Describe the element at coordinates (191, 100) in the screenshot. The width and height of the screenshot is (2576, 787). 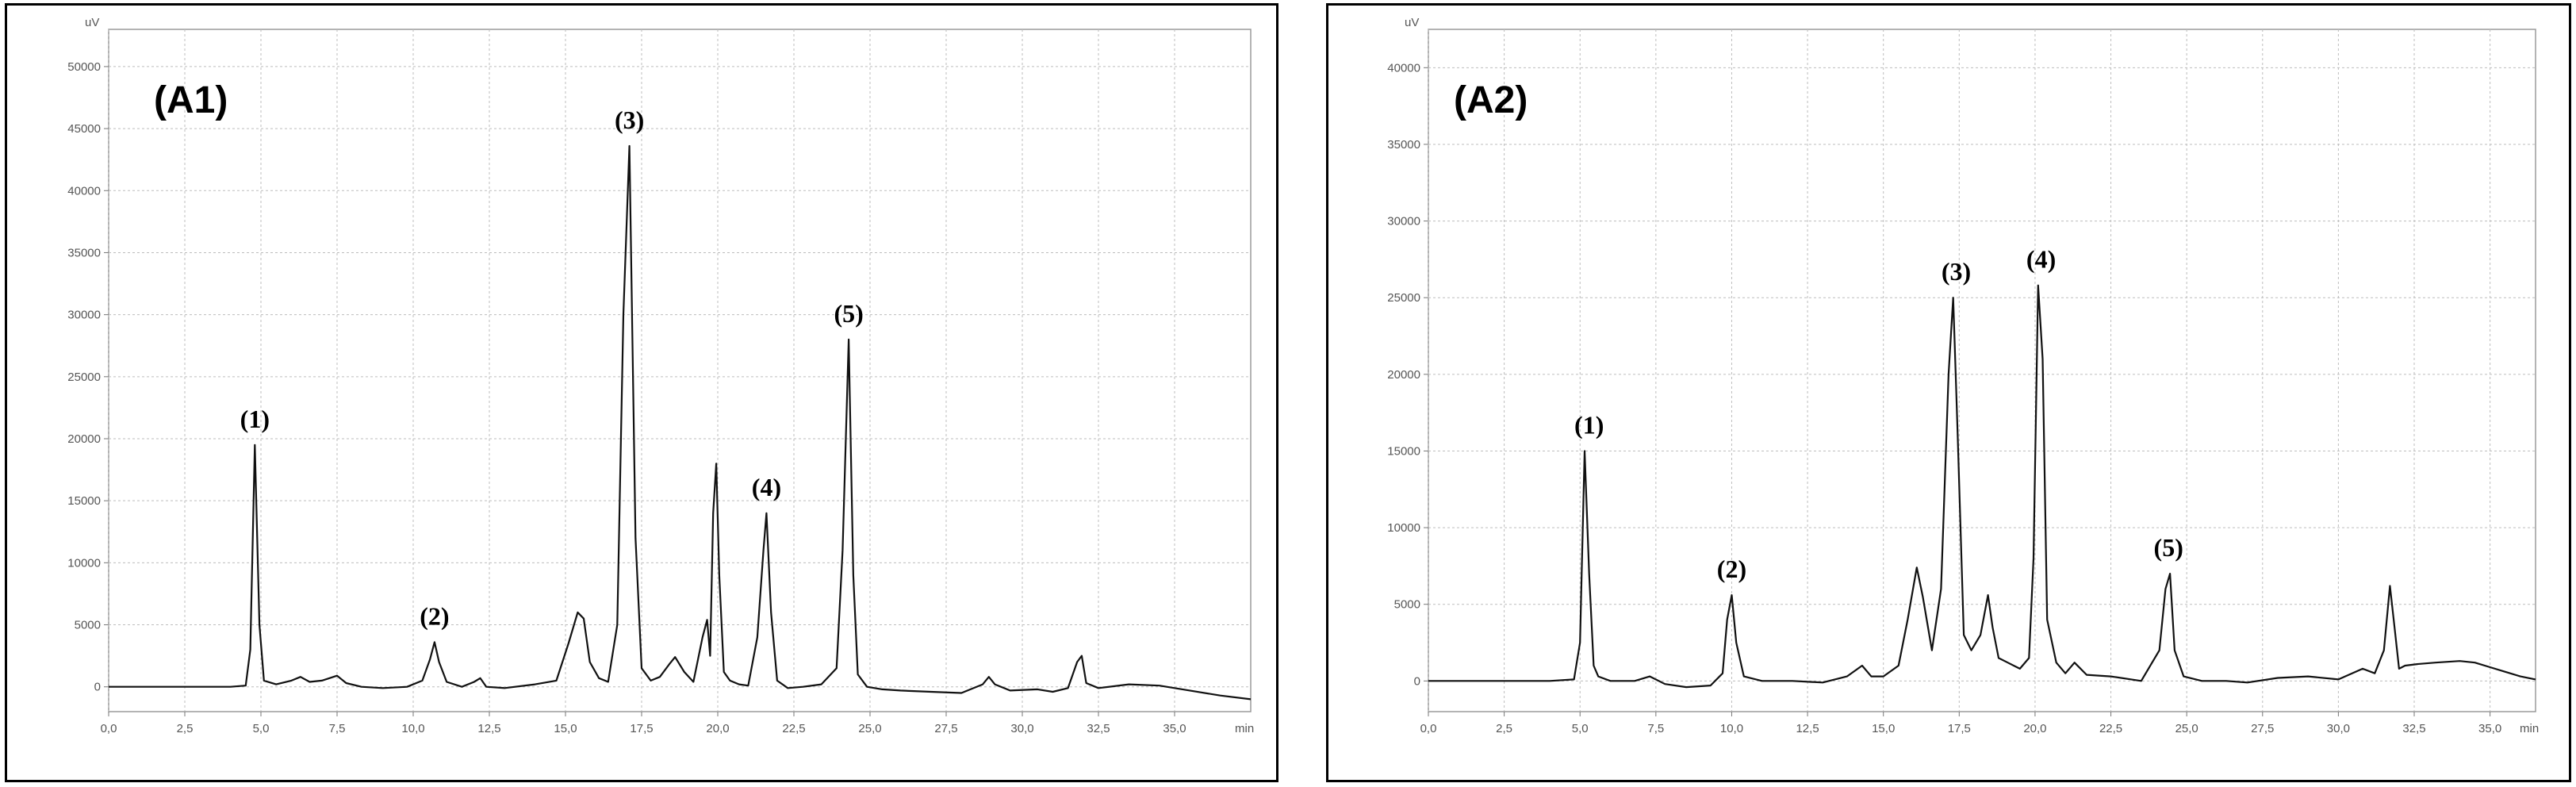
I see `panel-title: (A1)` at that location.